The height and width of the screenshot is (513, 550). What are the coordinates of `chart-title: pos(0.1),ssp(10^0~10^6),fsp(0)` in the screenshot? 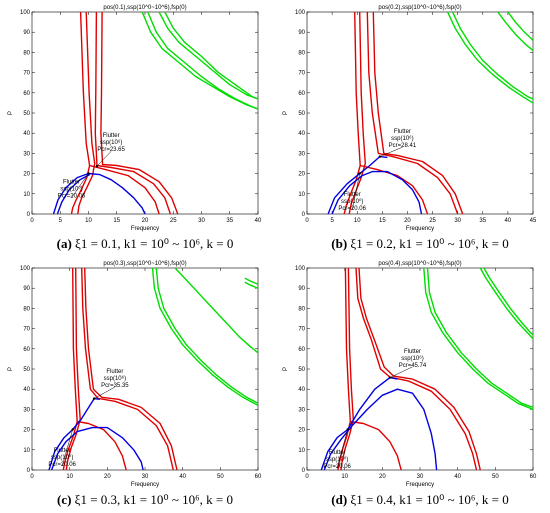 It's located at (144, 8).